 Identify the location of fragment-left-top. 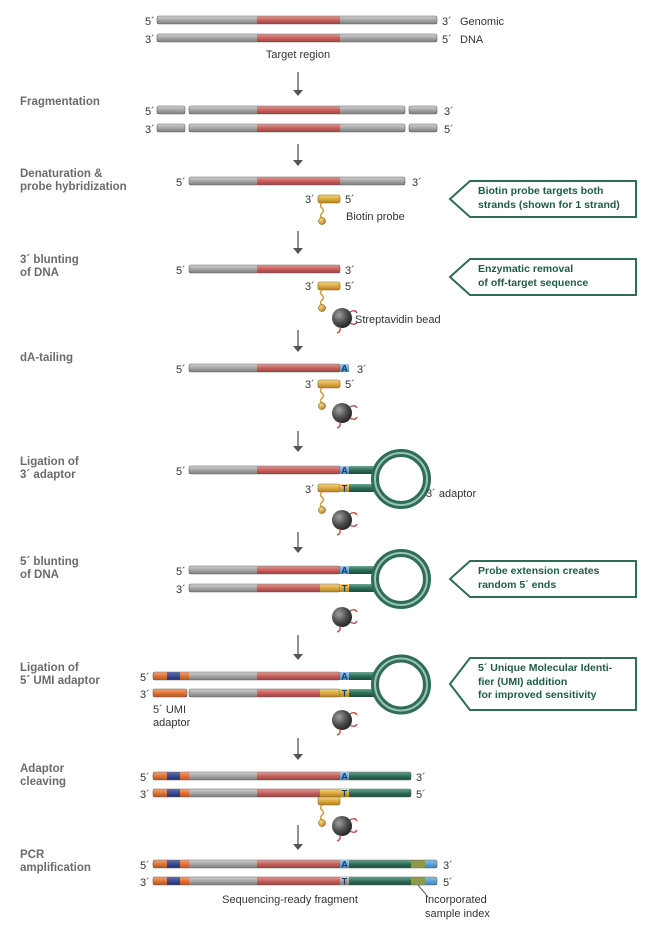
(171, 110).